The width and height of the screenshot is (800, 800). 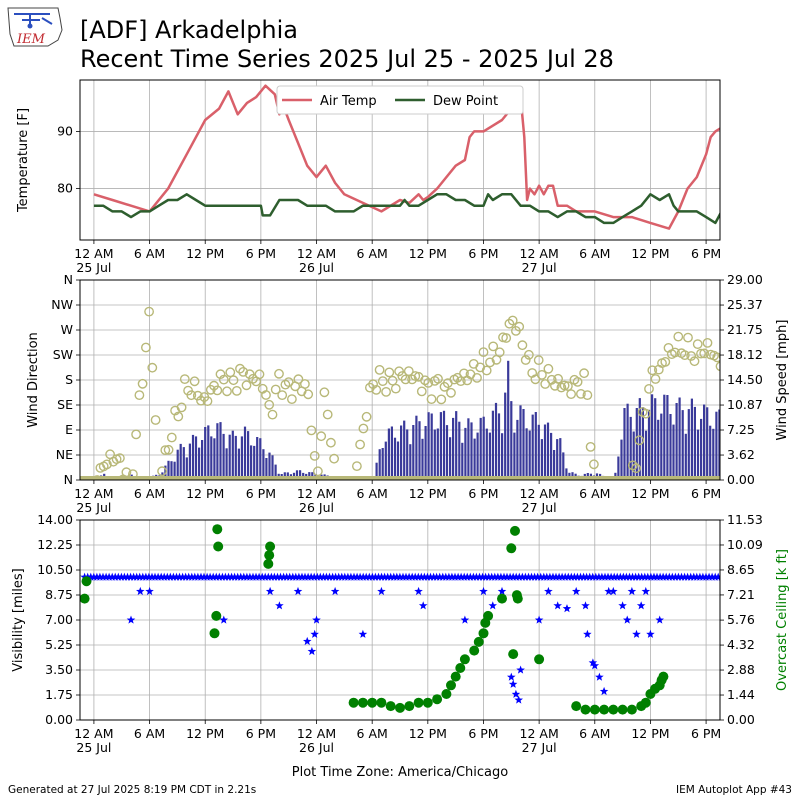 What do you see at coordinates (261, 733) in the screenshot?
I see `vis-xtick-label: 6 PM` at bounding box center [261, 733].